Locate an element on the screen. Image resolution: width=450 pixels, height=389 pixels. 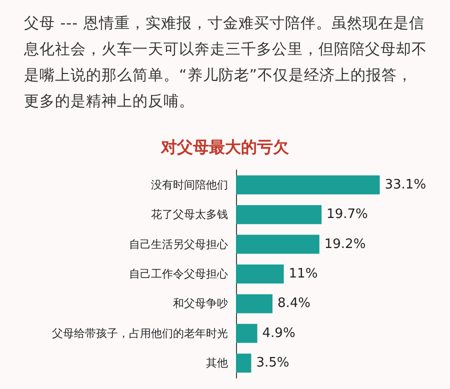
data-label: 19.7% is located at coordinates (347, 214).